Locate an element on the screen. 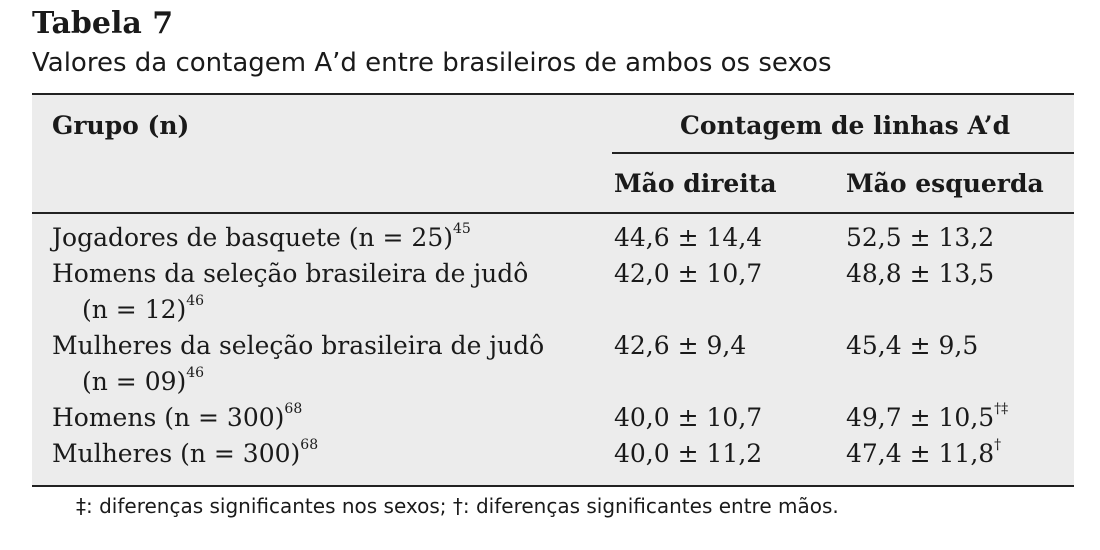 The height and width of the screenshot is (550, 1100). row-group: Jogadores de basquete (n = 25)45 is located at coordinates (261, 236).